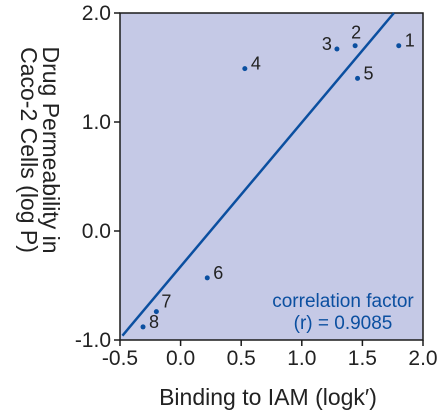 The height and width of the screenshot is (419, 443). I want to click on x-tick-label: 2.0, so click(422, 358).